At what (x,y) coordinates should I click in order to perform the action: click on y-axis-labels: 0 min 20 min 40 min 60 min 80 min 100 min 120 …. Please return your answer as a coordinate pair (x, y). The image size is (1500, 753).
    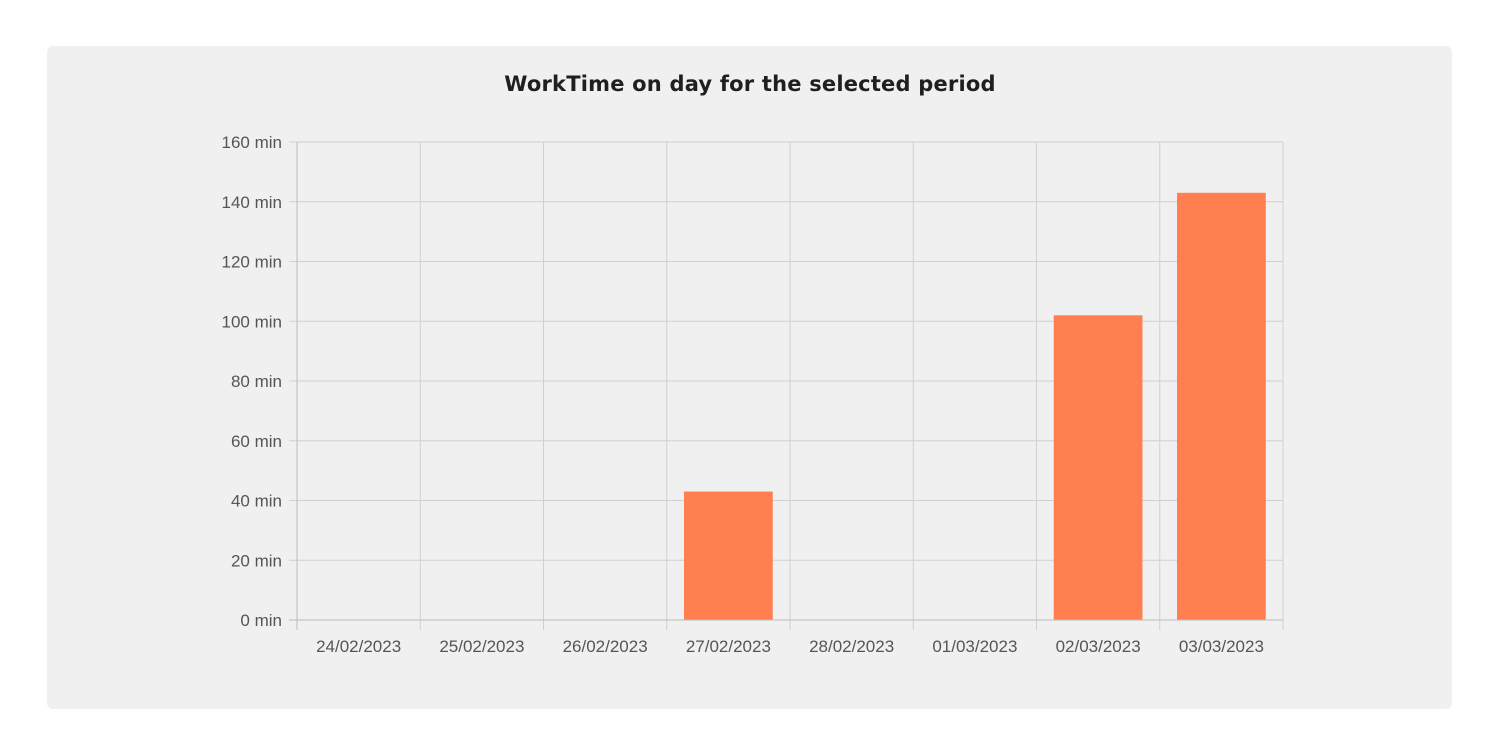
    Looking at the image, I should click on (252, 381).